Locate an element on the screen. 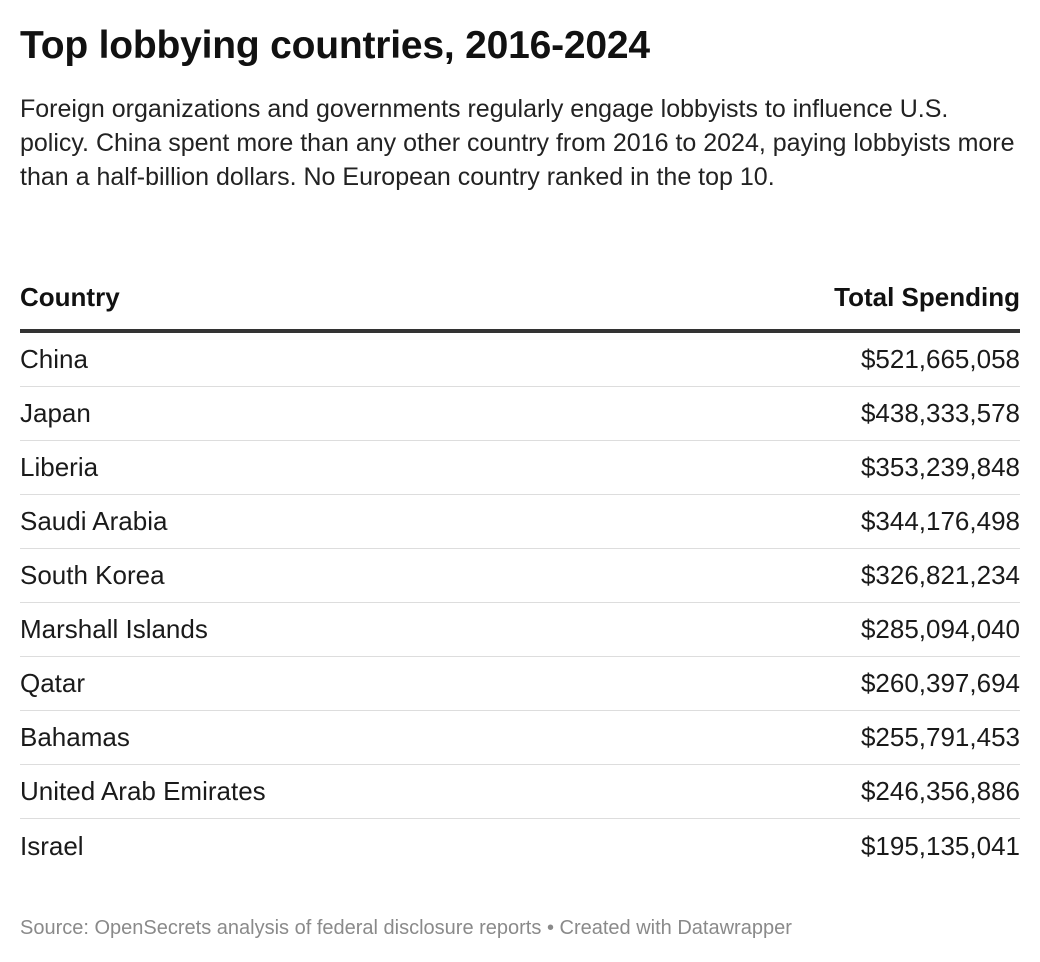 This screenshot has width=1040, height=962. spending-cell: $246,356,886 is located at coordinates (940, 791).